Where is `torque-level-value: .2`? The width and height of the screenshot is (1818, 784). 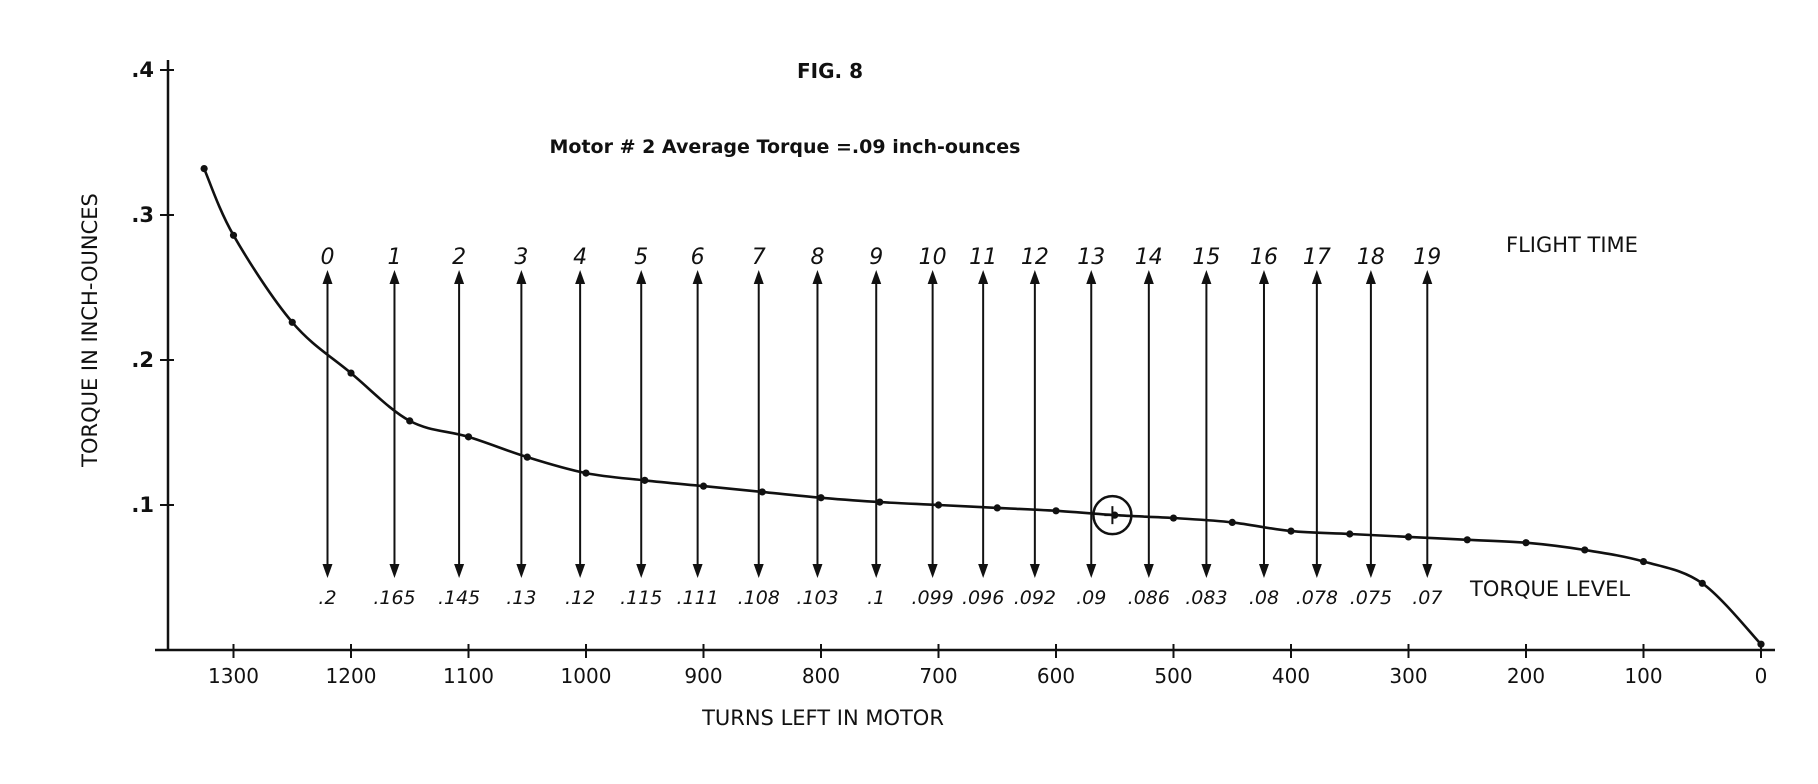 torque-level-value: .2 is located at coordinates (327, 598).